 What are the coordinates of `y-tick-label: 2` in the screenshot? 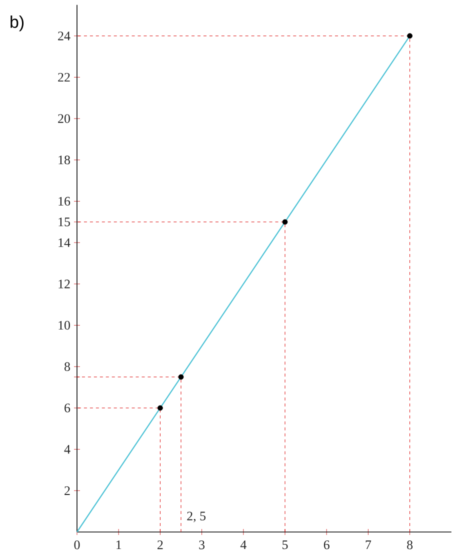 It's located at (67, 490).